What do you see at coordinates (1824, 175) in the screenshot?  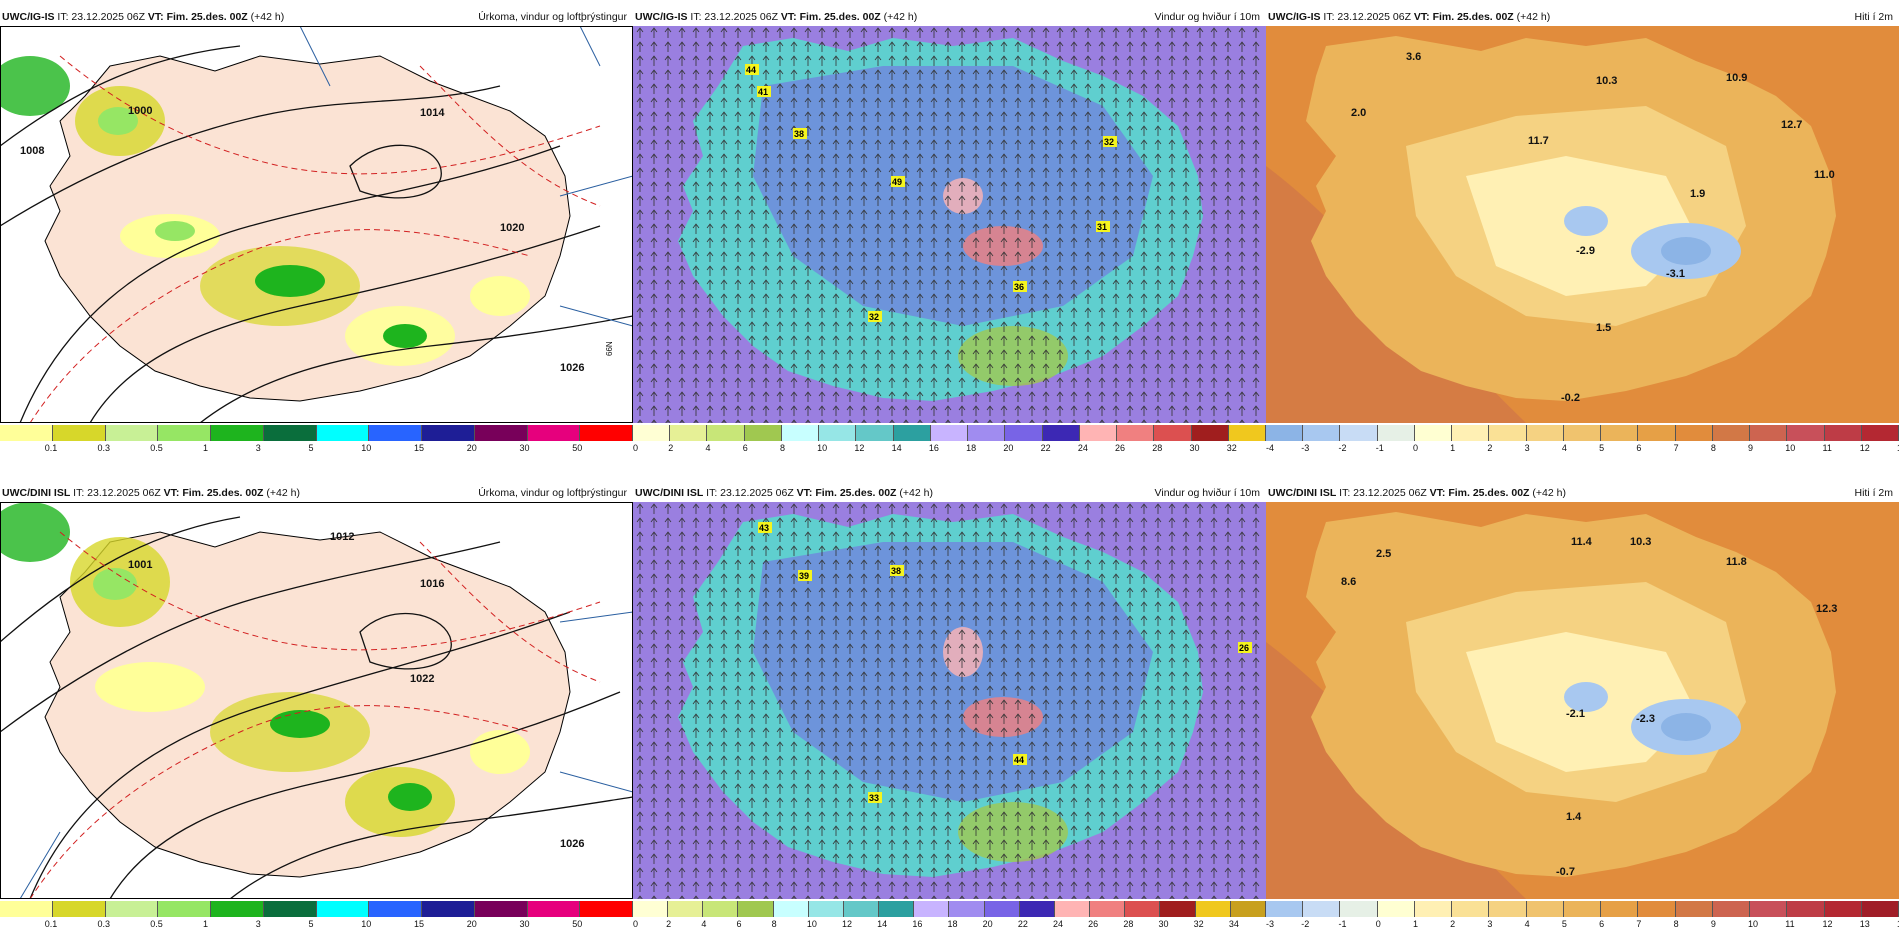 I see `temp-label: 11.0` at bounding box center [1824, 175].